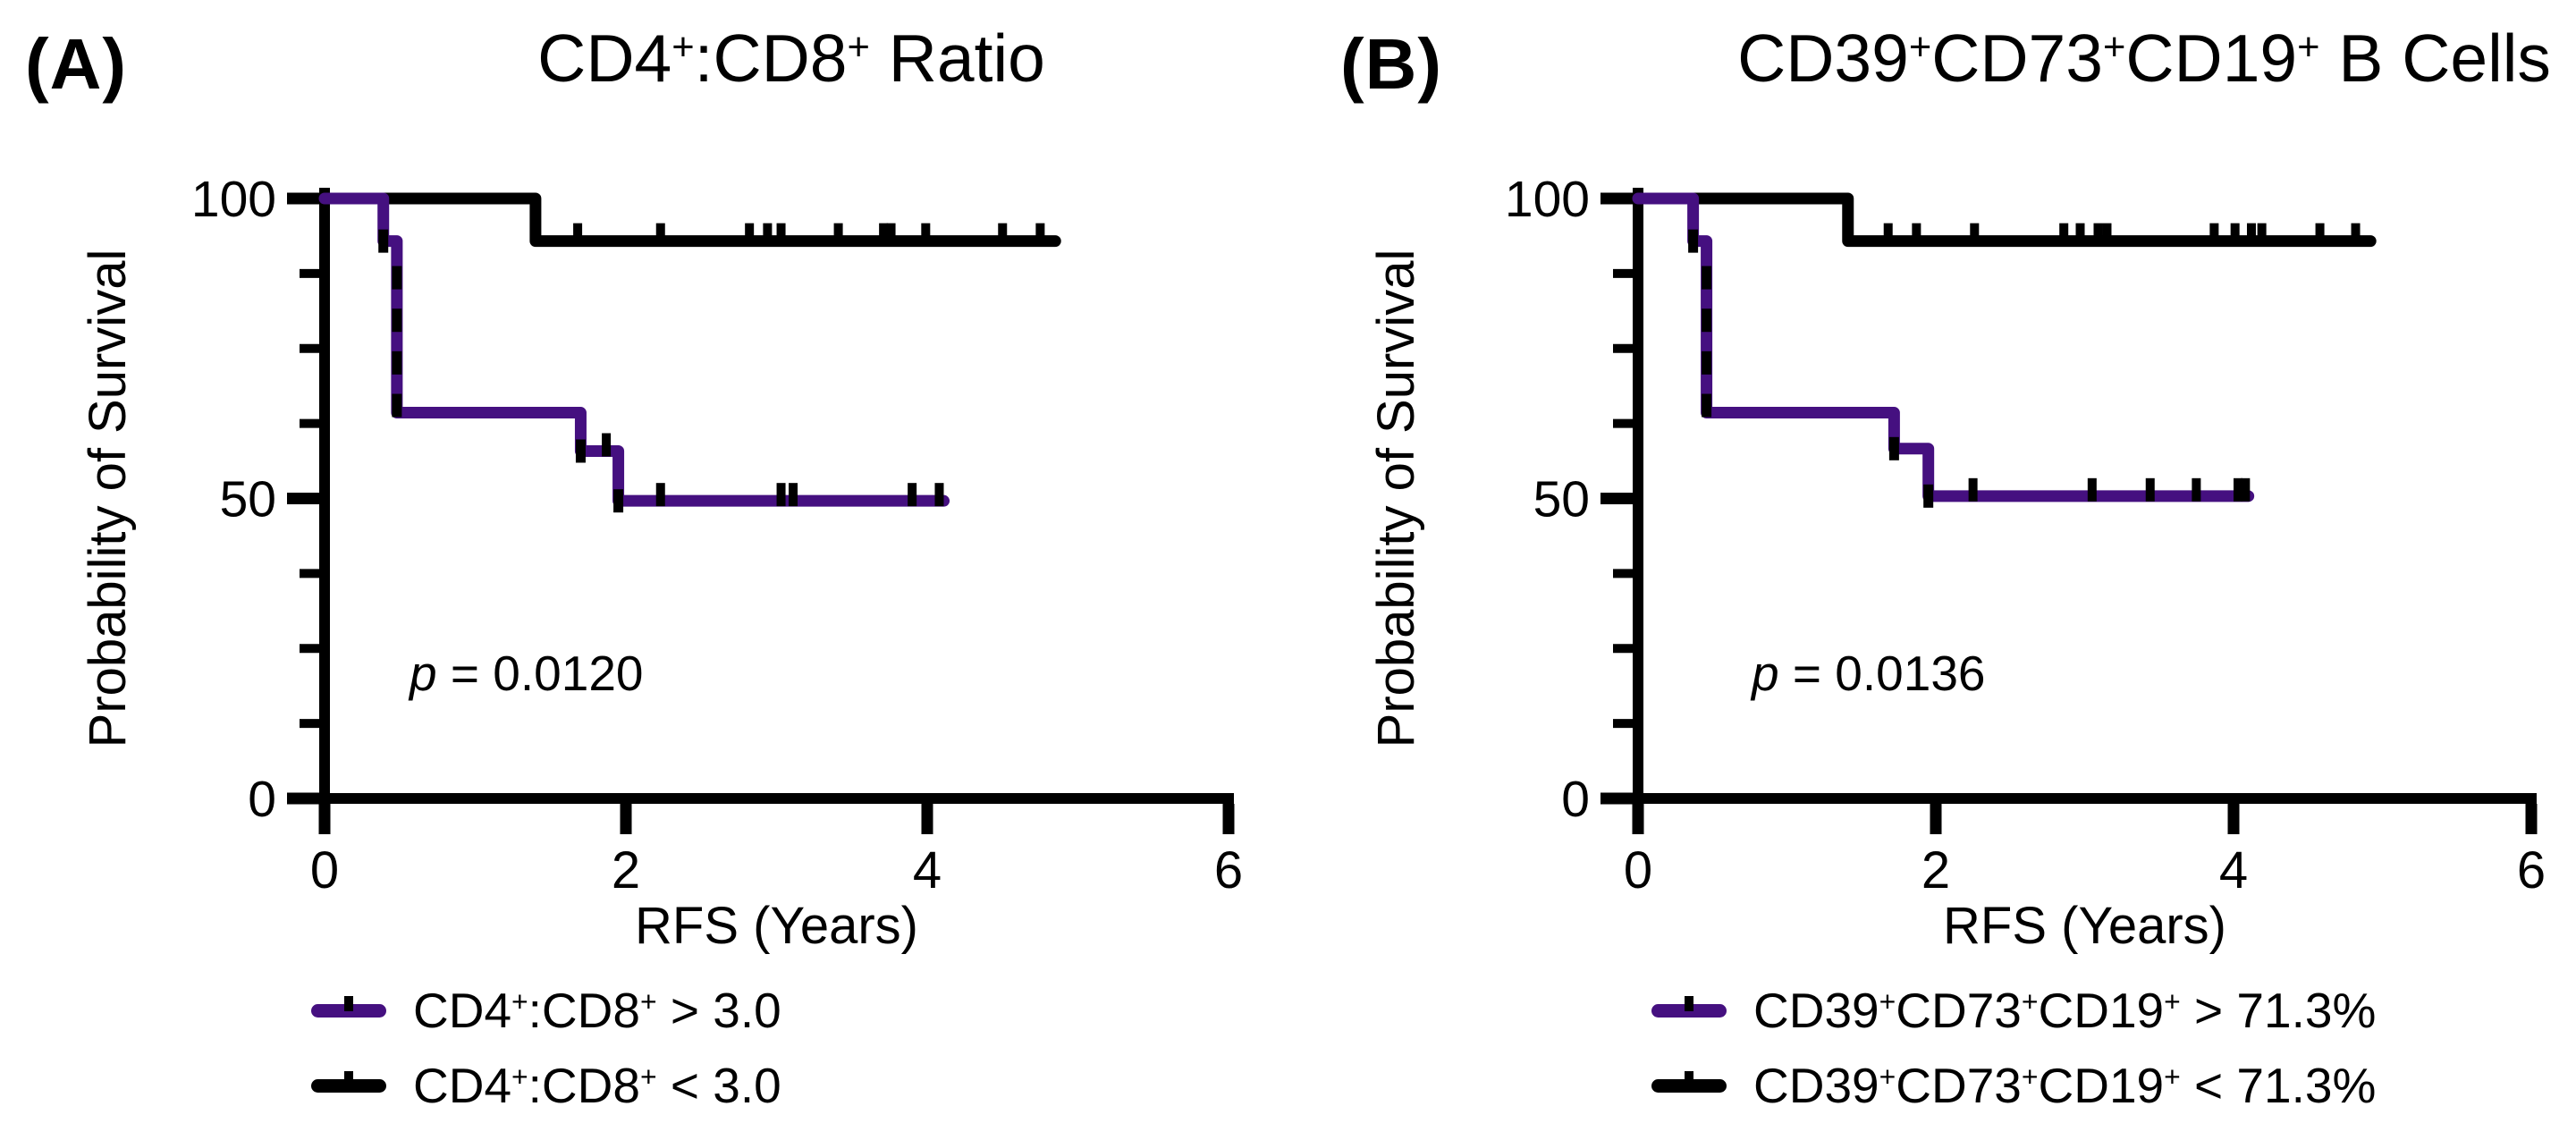 This screenshot has width=2576, height=1140. I want to click on legend-item-black: CD39+CD73+CD19+ < 71.3%, so click(2013, 1085).